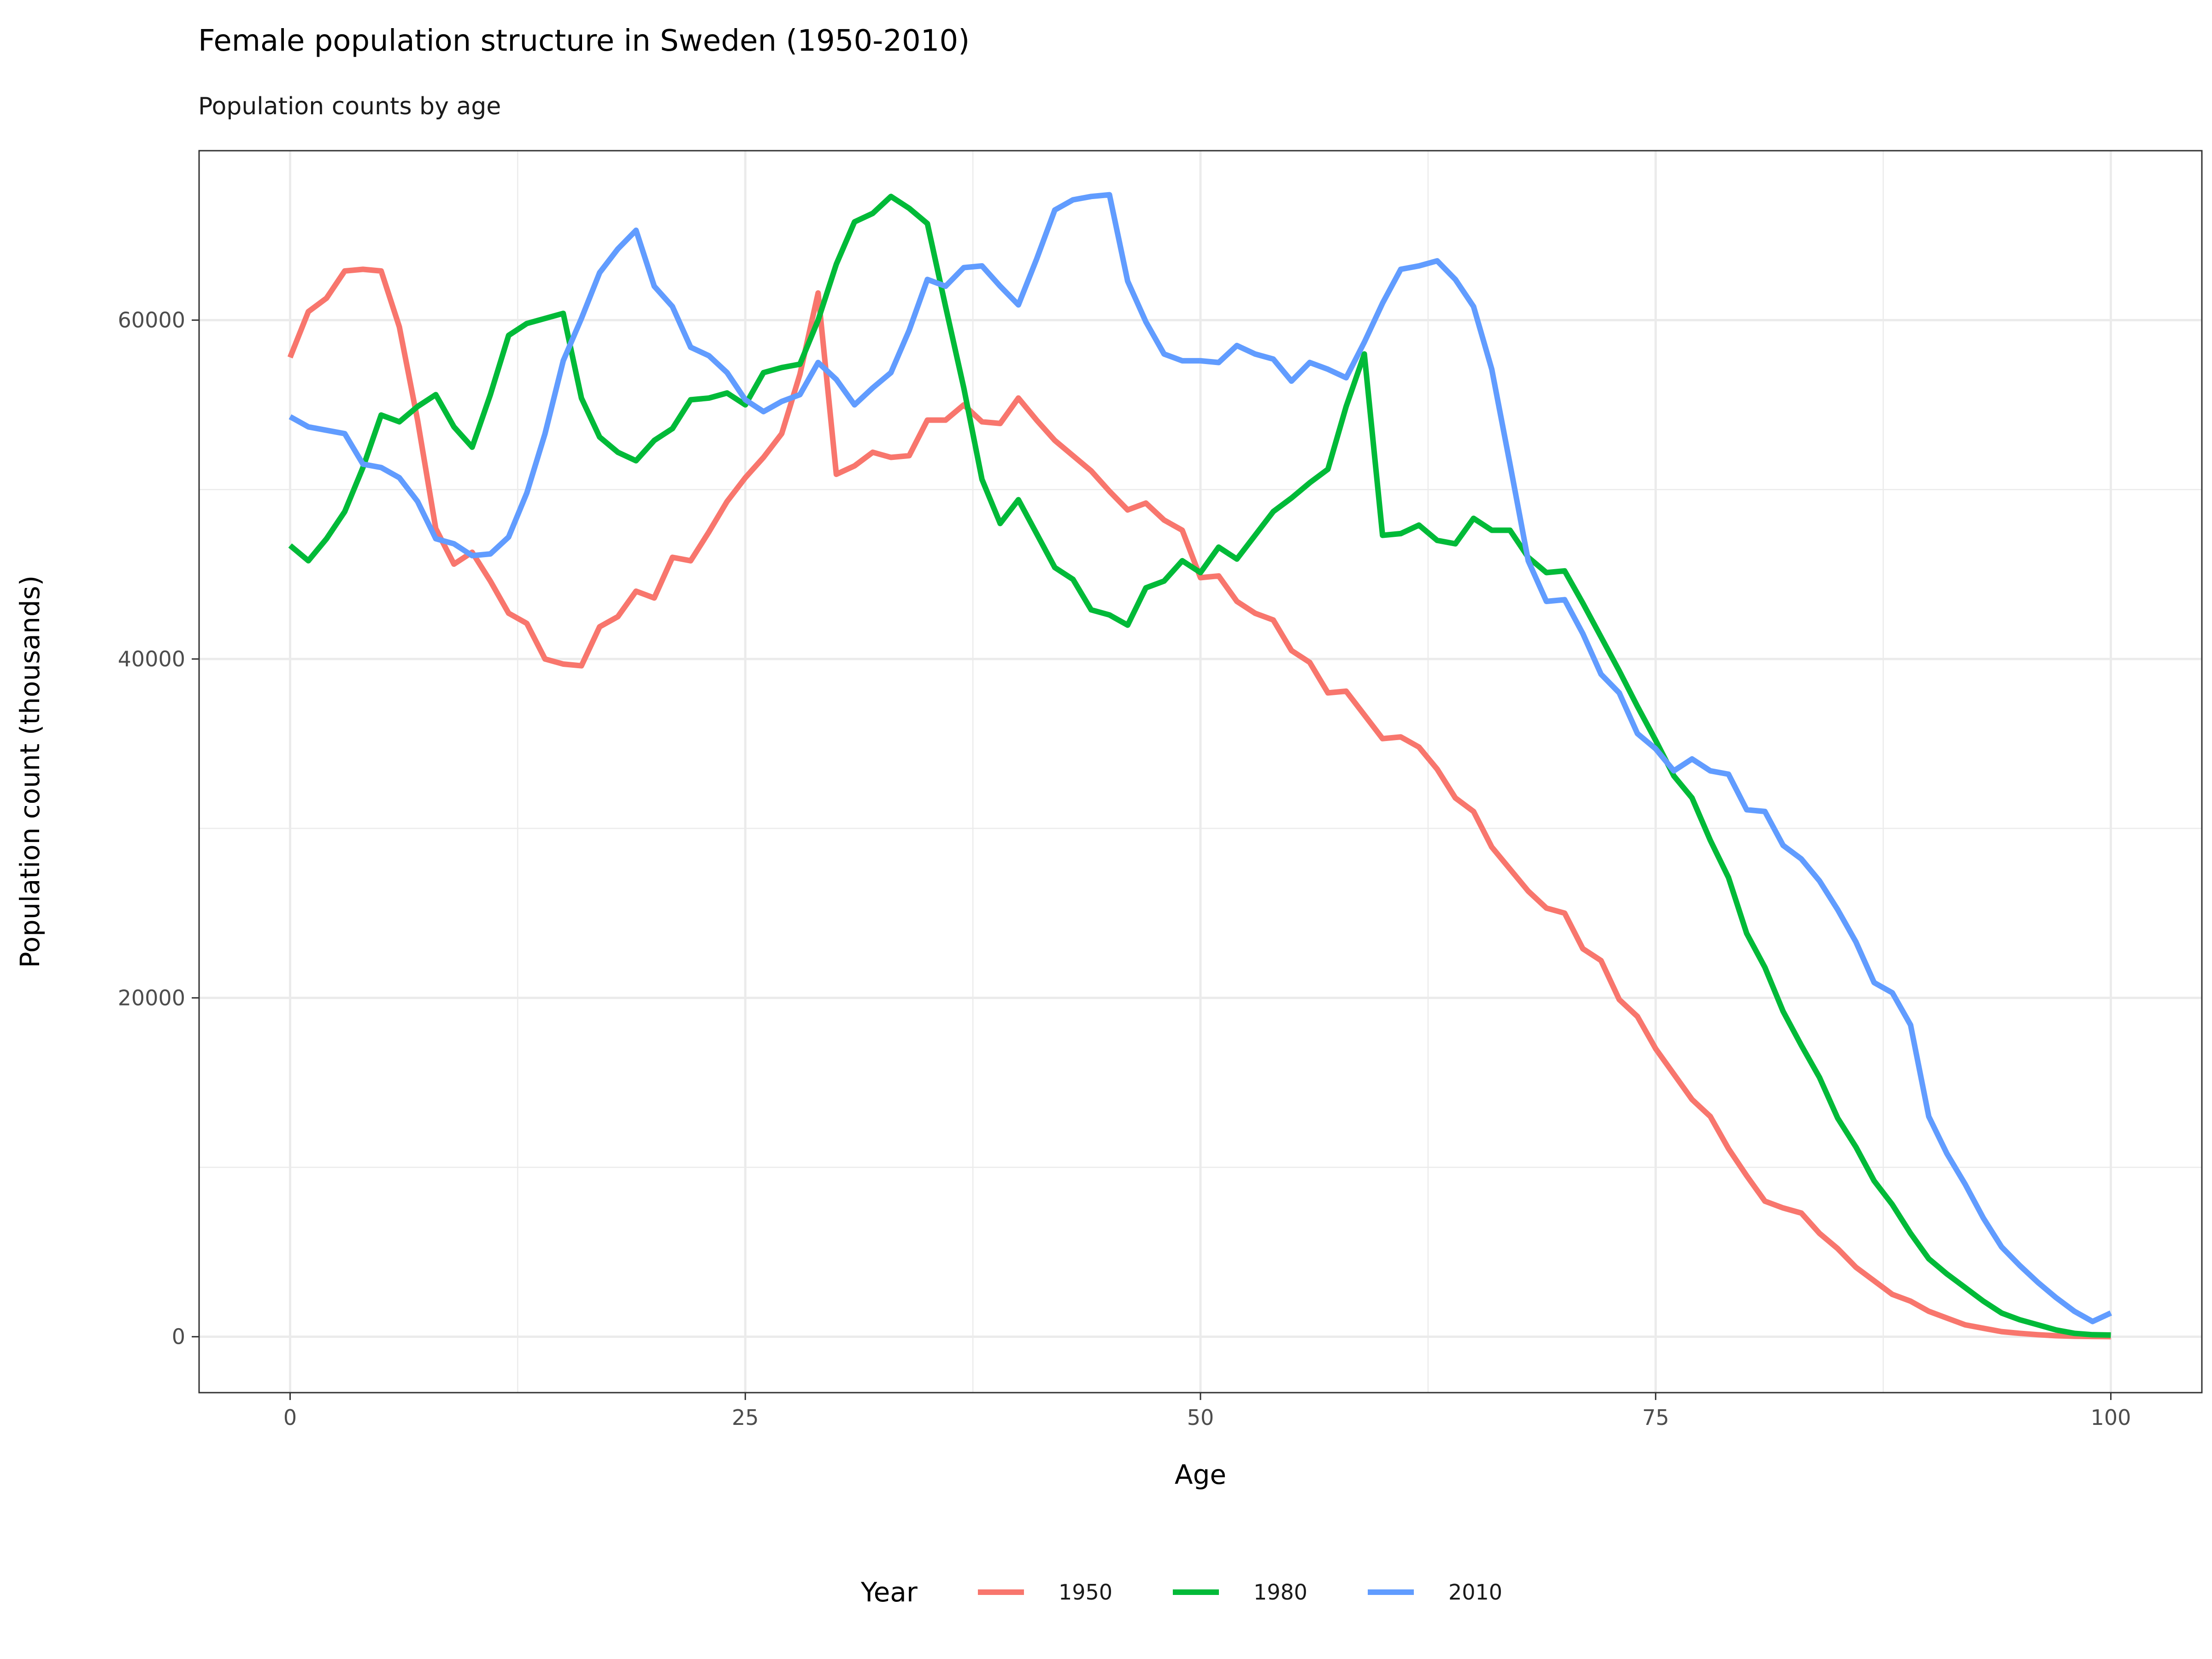 This screenshot has height=1659, width=2212. I want to click on x-axis: 0 25 50 75 100, so click(1207, 1411).